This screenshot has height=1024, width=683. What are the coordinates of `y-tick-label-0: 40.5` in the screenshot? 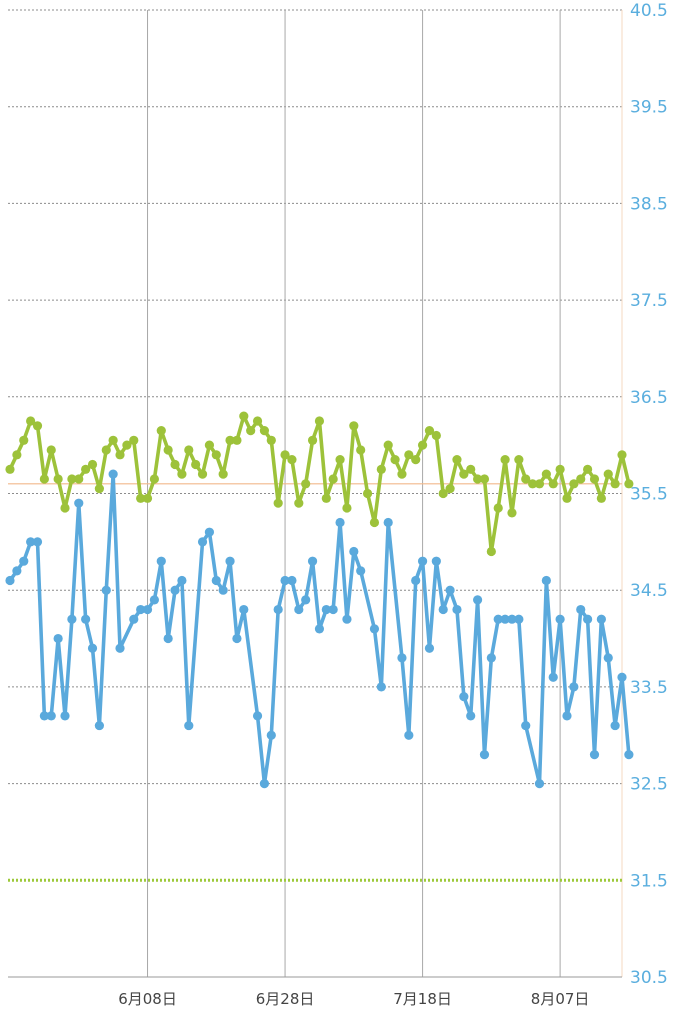 It's located at (649, 11).